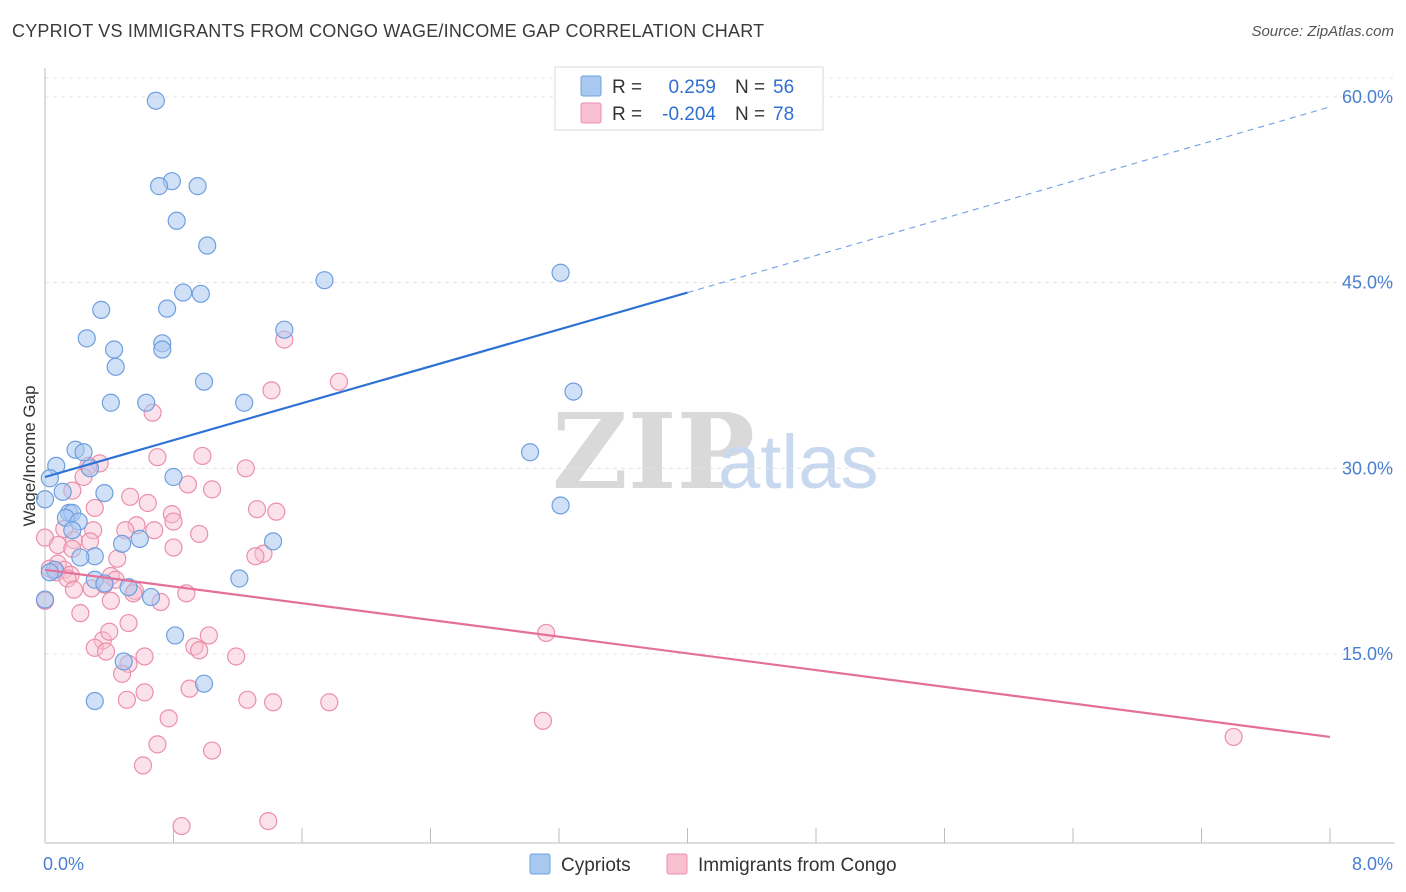  What do you see at coordinates (540, 864) in the screenshot?
I see `bottom-legend-swatch-cypriots` at bounding box center [540, 864].